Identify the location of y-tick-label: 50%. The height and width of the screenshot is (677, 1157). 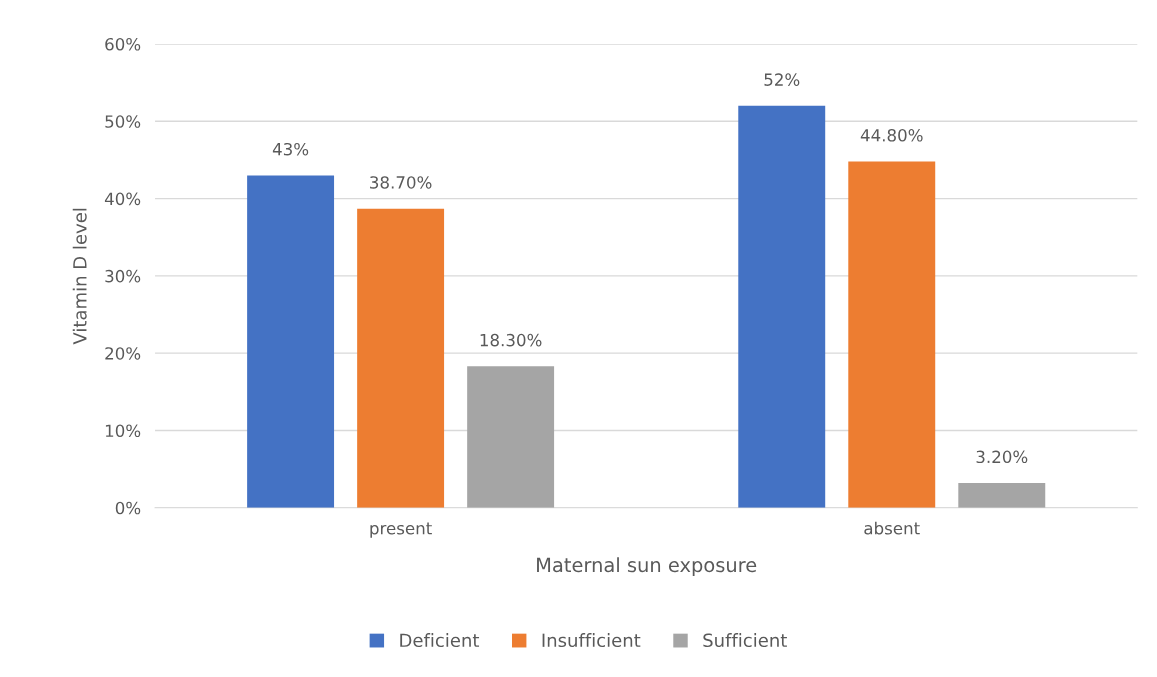
(123, 121).